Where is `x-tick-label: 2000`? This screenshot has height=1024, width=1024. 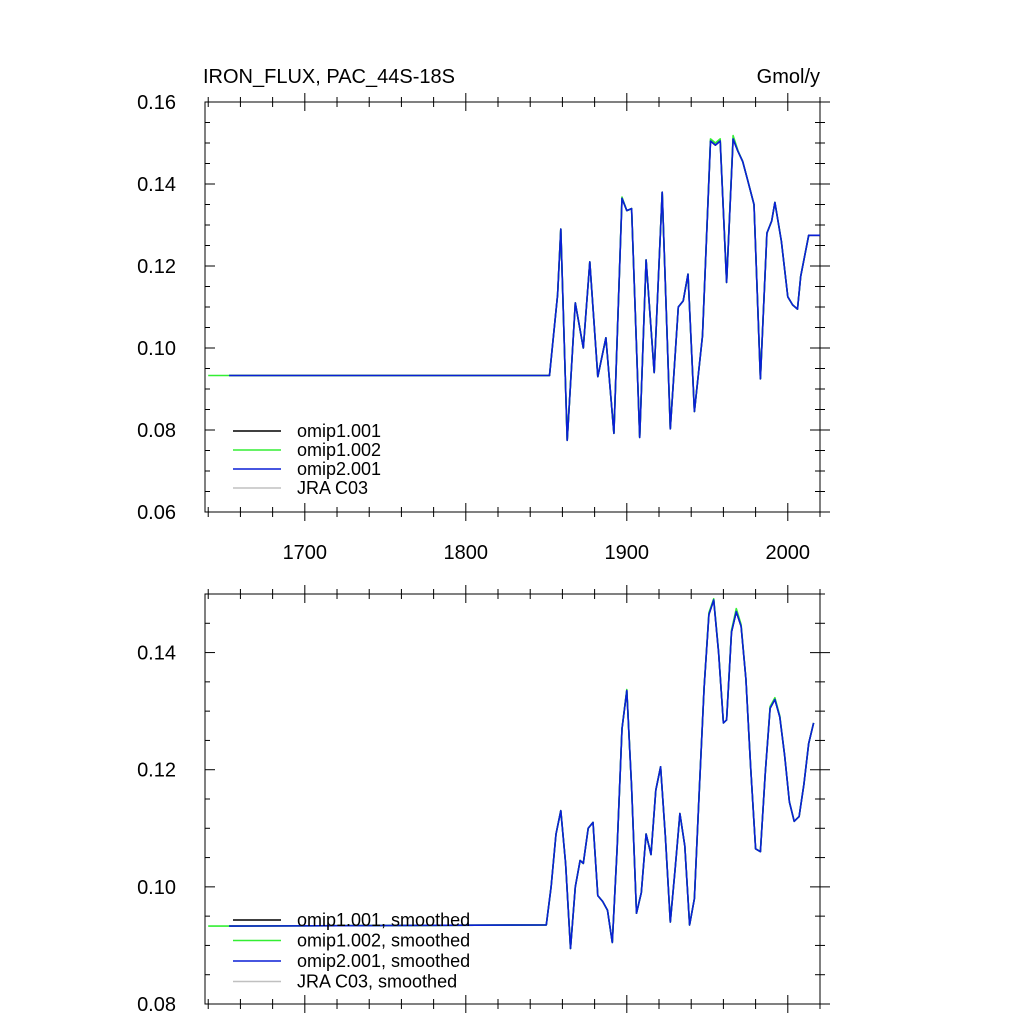 x-tick-label: 2000 is located at coordinates (788, 553).